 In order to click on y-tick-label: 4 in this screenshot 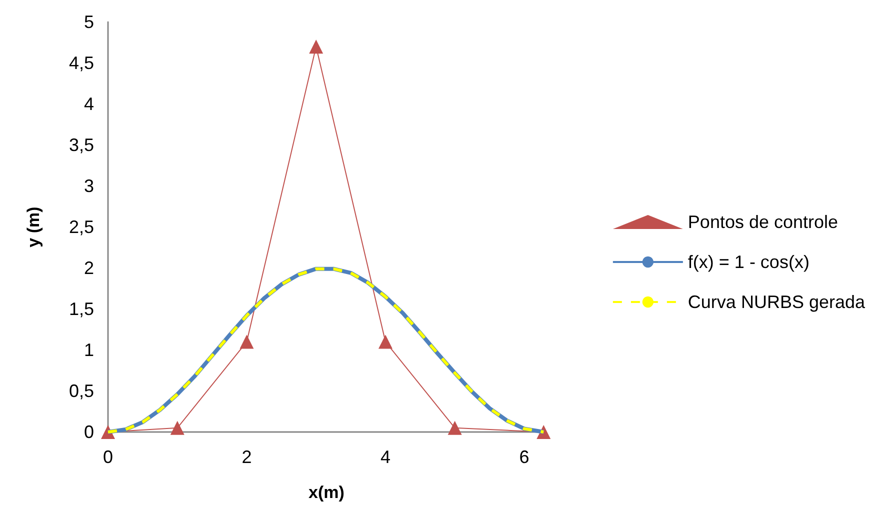, I will do `click(89, 104)`.